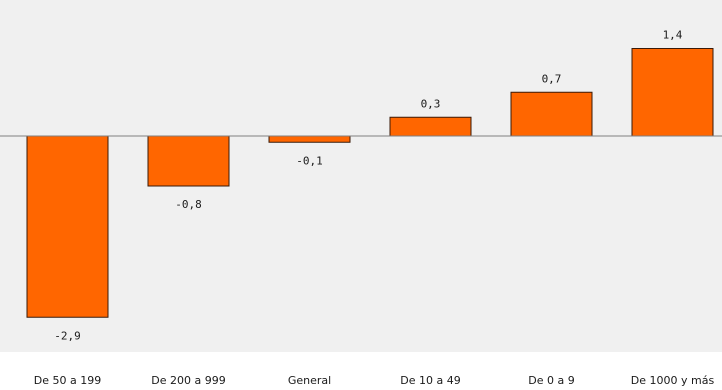  I want to click on data-label: 0,7, so click(552, 78).